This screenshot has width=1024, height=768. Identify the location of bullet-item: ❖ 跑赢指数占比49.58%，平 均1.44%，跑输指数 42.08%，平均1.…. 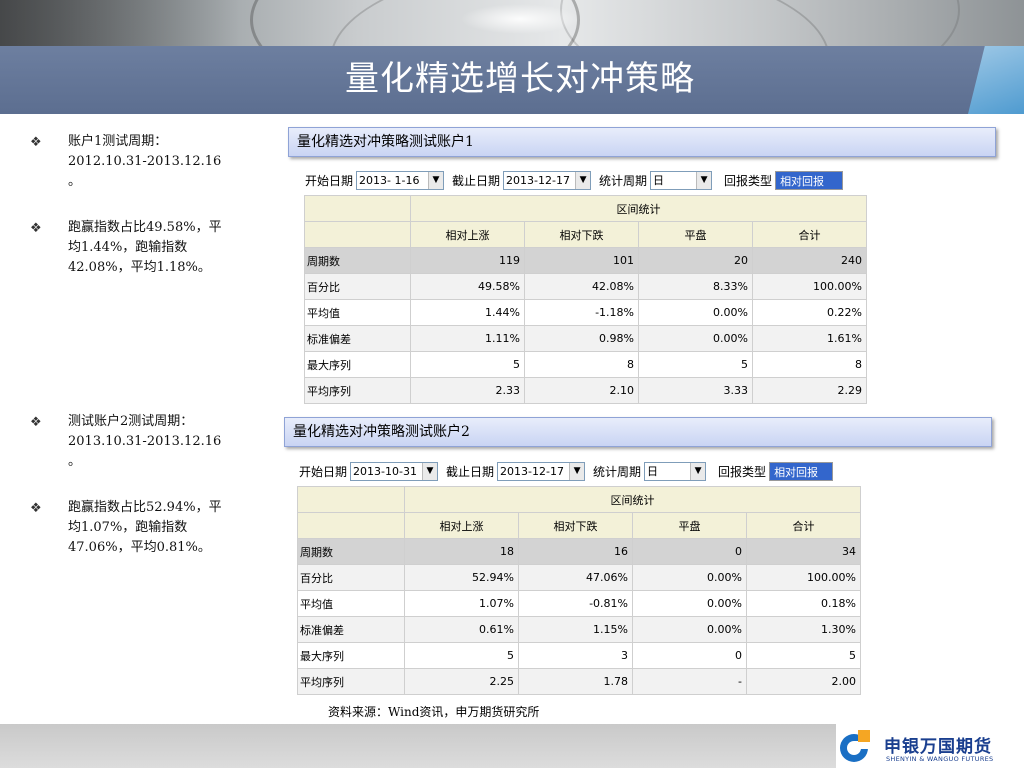
(147, 248).